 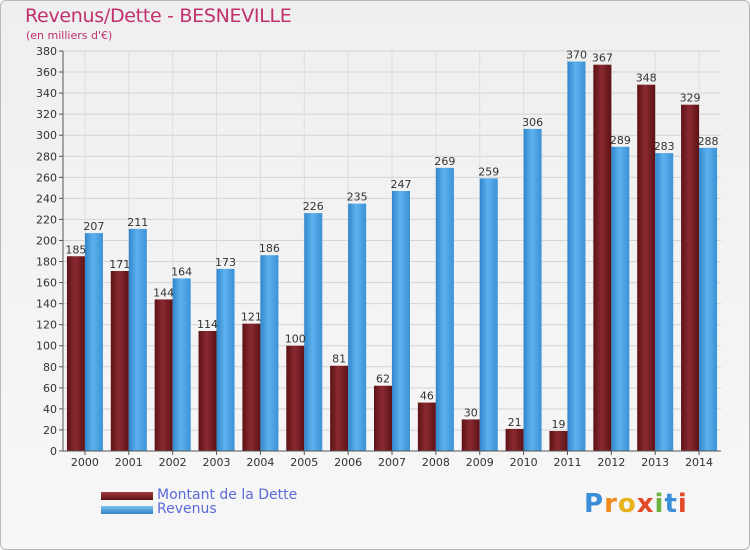 What do you see at coordinates (558, 424) in the screenshot?
I see `data-label-dette: 19` at bounding box center [558, 424].